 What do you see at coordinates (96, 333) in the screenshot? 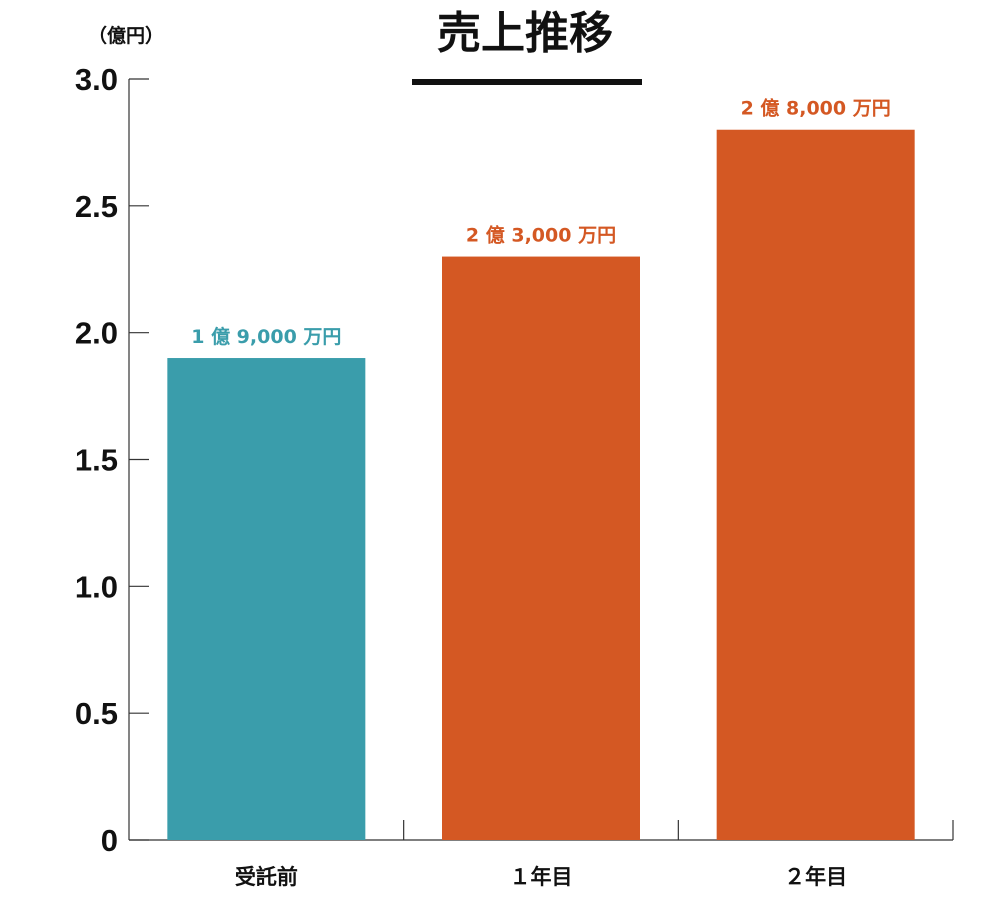
I see `y-tick-label: 2.0` at bounding box center [96, 333].